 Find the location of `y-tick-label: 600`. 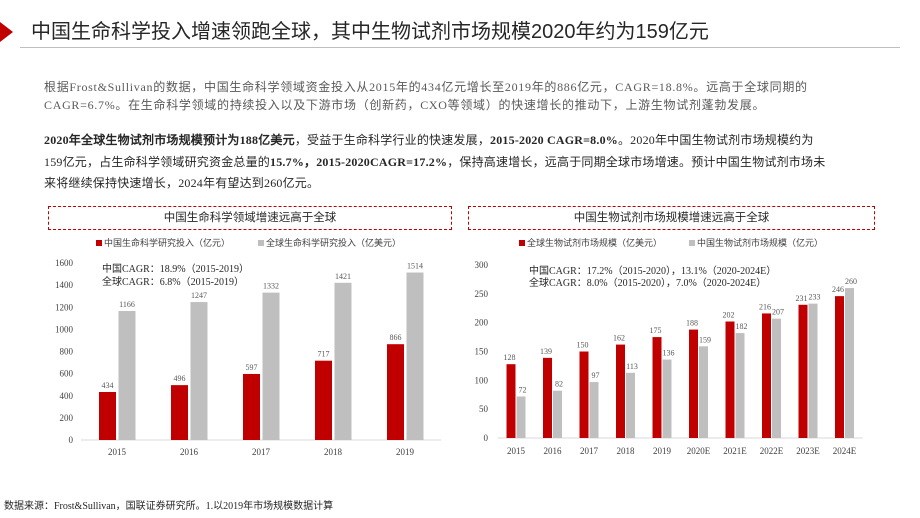

y-tick-label: 600 is located at coordinates (67, 374).